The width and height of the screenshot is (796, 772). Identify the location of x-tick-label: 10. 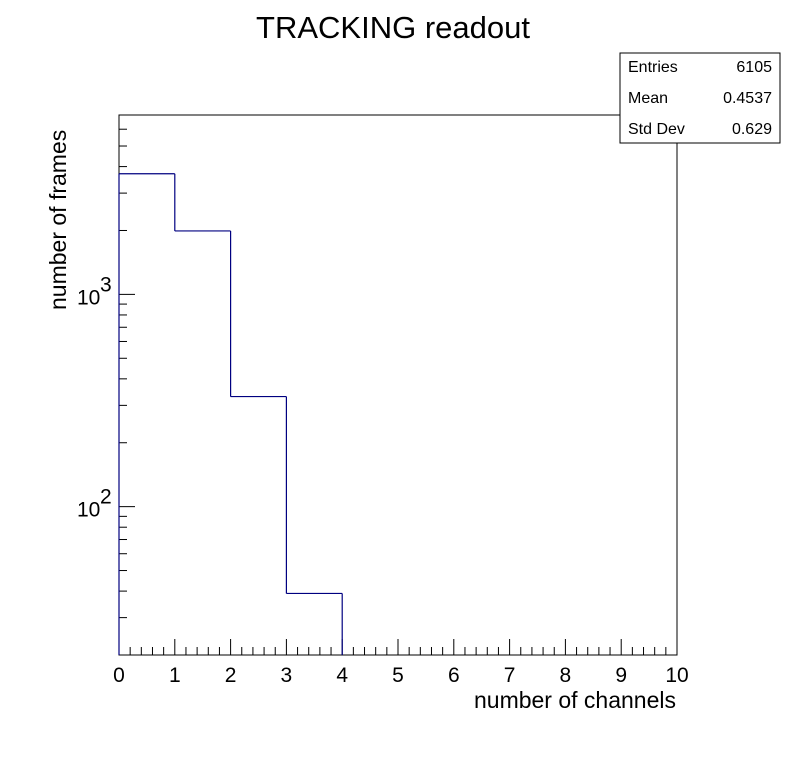
(676, 675).